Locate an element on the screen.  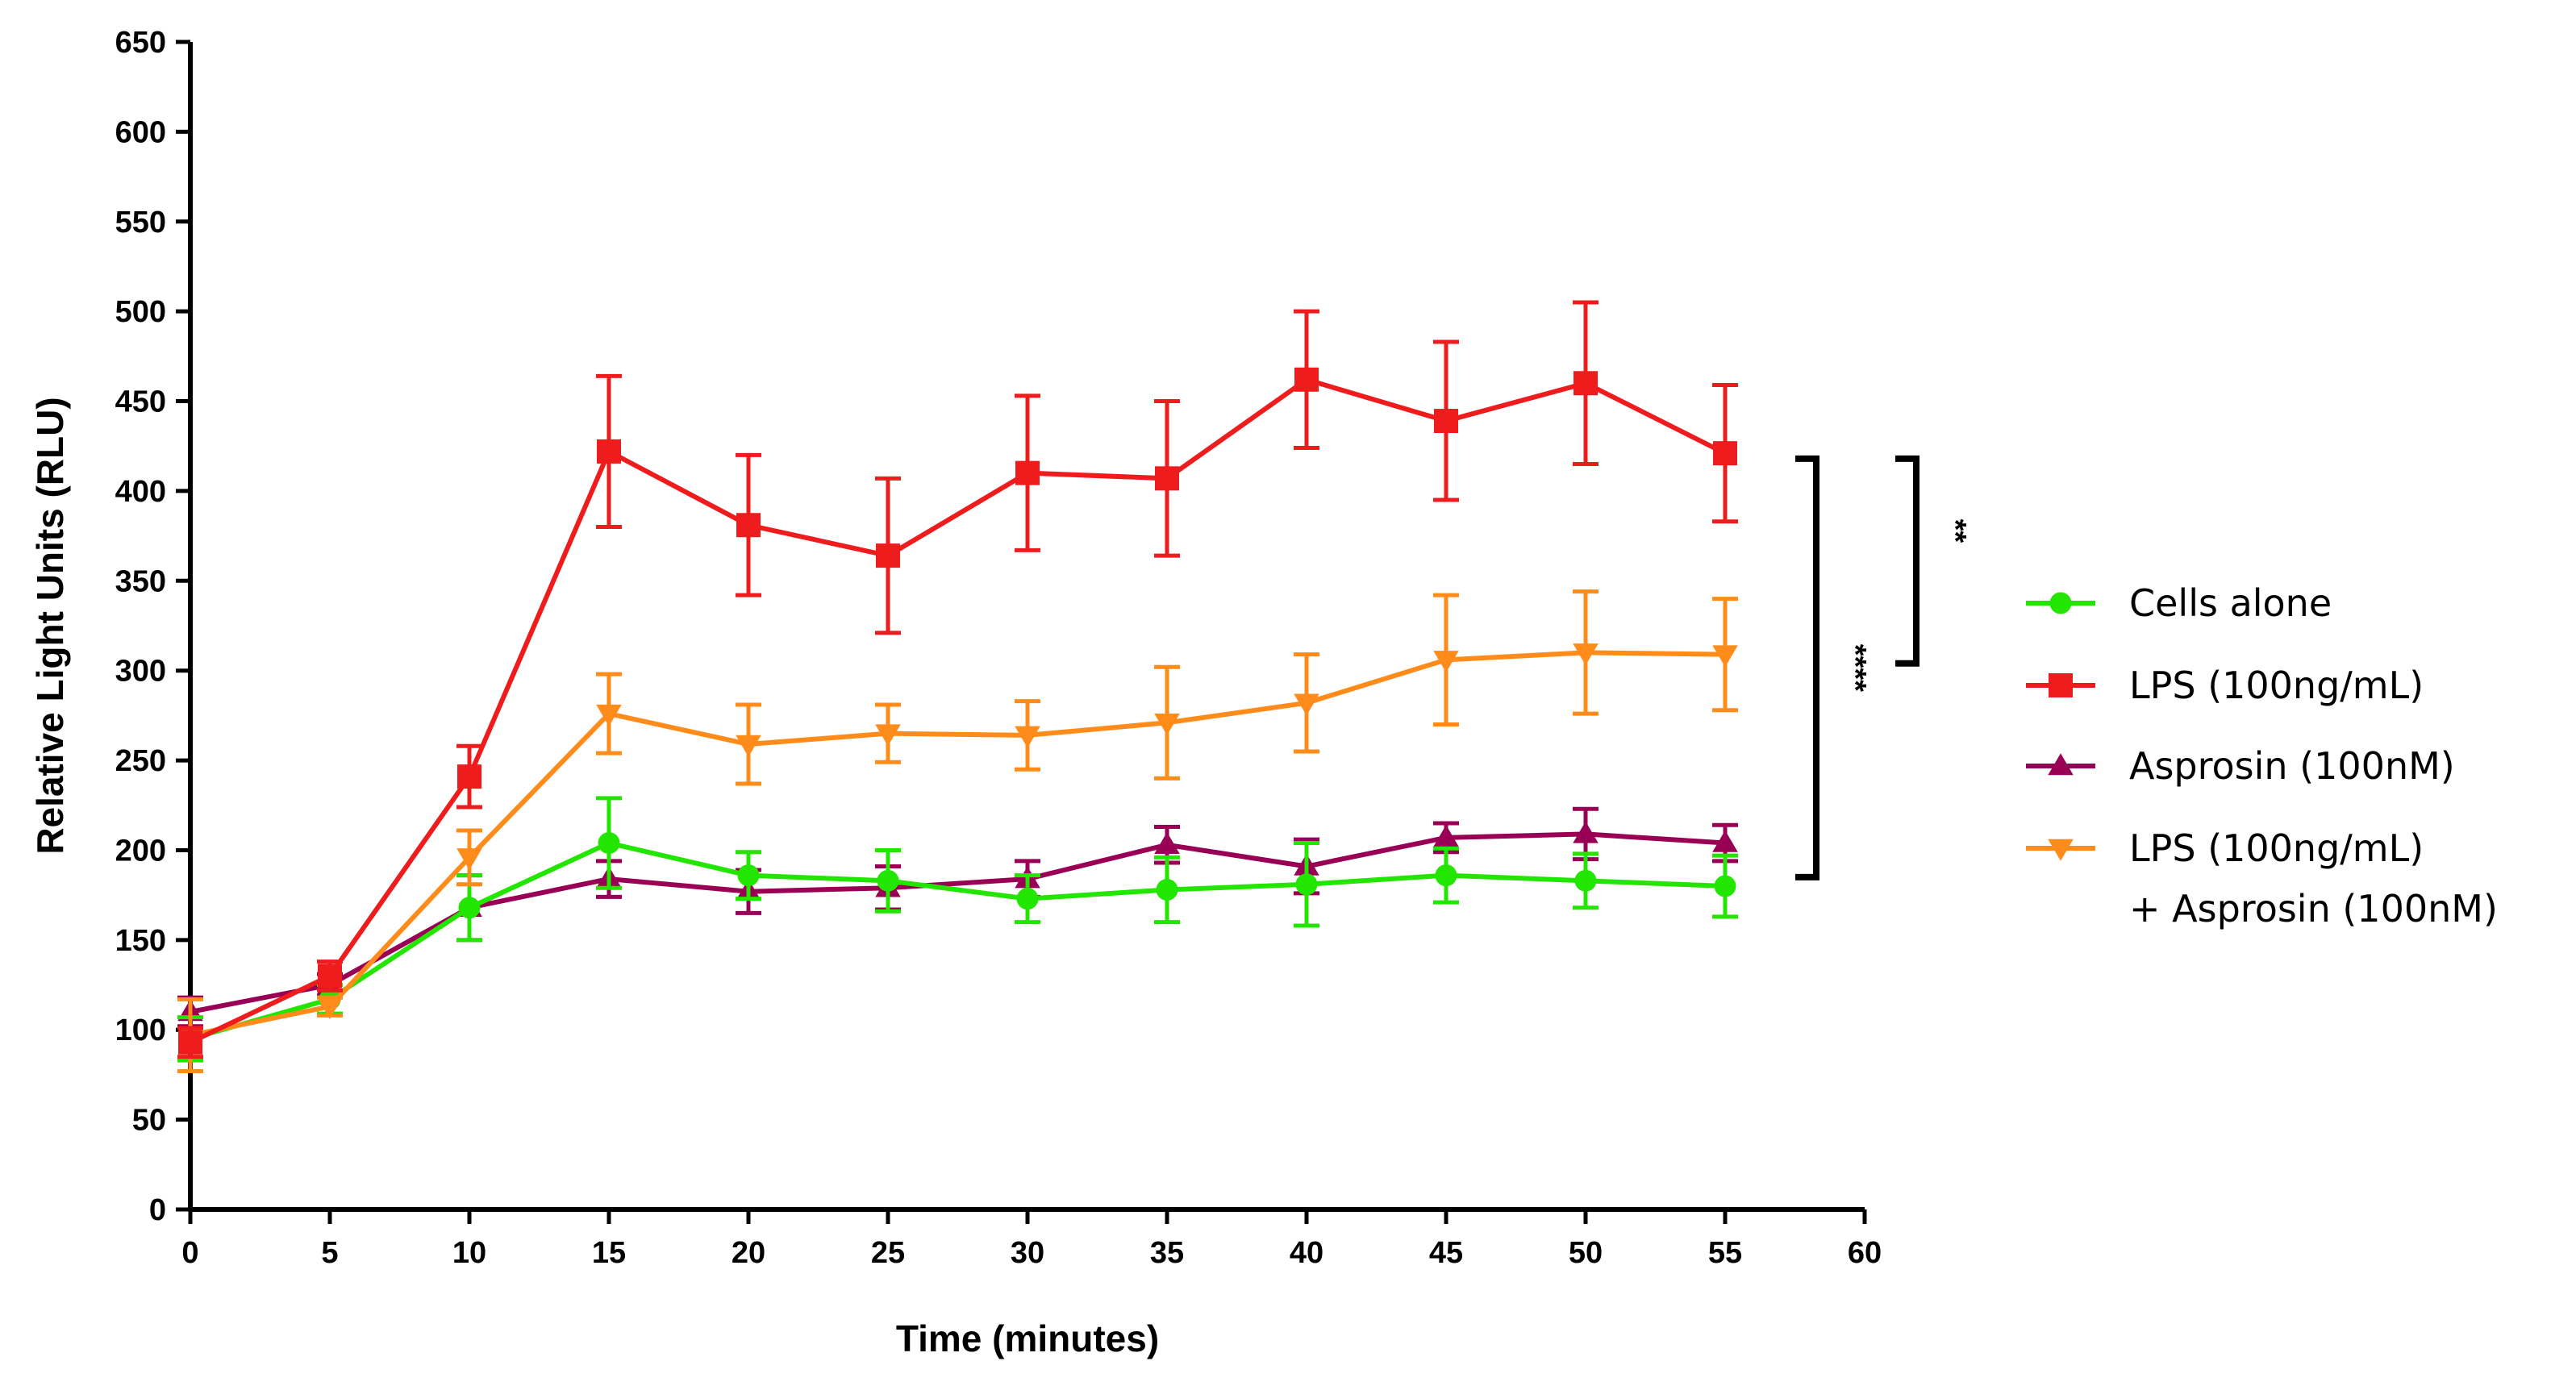
y-tick-label: 300 is located at coordinates (140, 672).